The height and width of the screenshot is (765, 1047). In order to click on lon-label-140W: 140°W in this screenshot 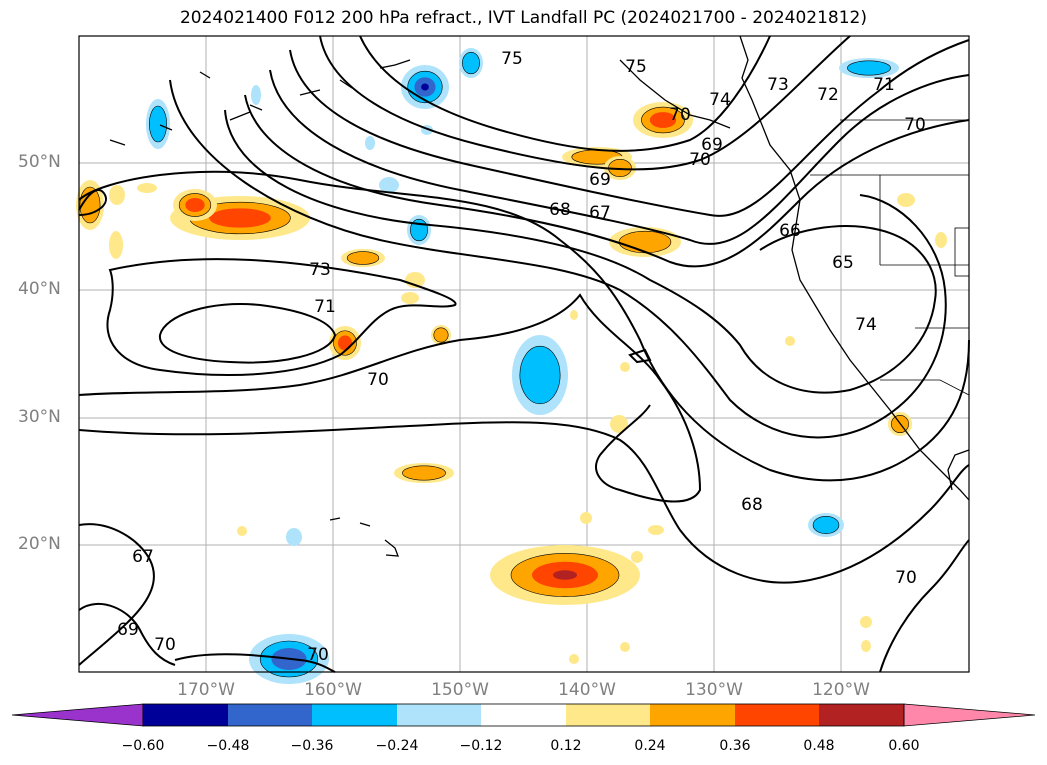, I will do `click(587, 690)`.